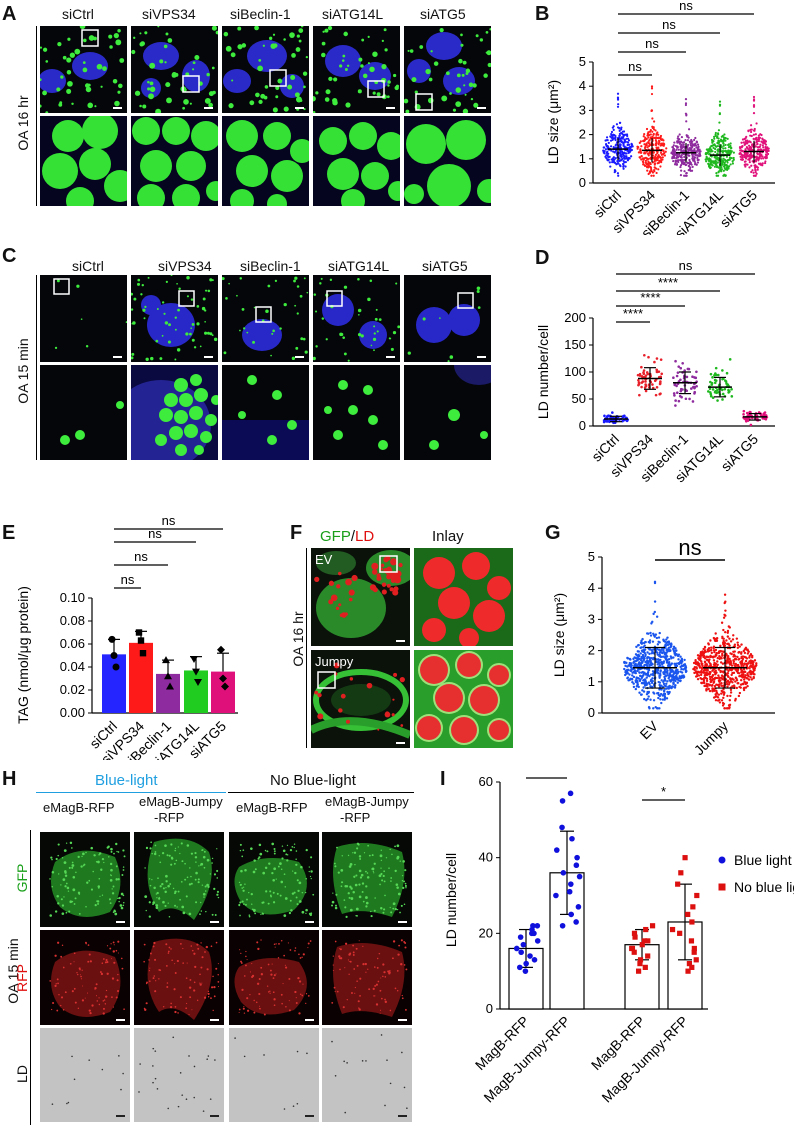 This screenshot has width=794, height=1129. What do you see at coordinates (23, 655) in the screenshot?
I see `e-ylabel: TAG (nmol/μg protein)` at bounding box center [23, 655].